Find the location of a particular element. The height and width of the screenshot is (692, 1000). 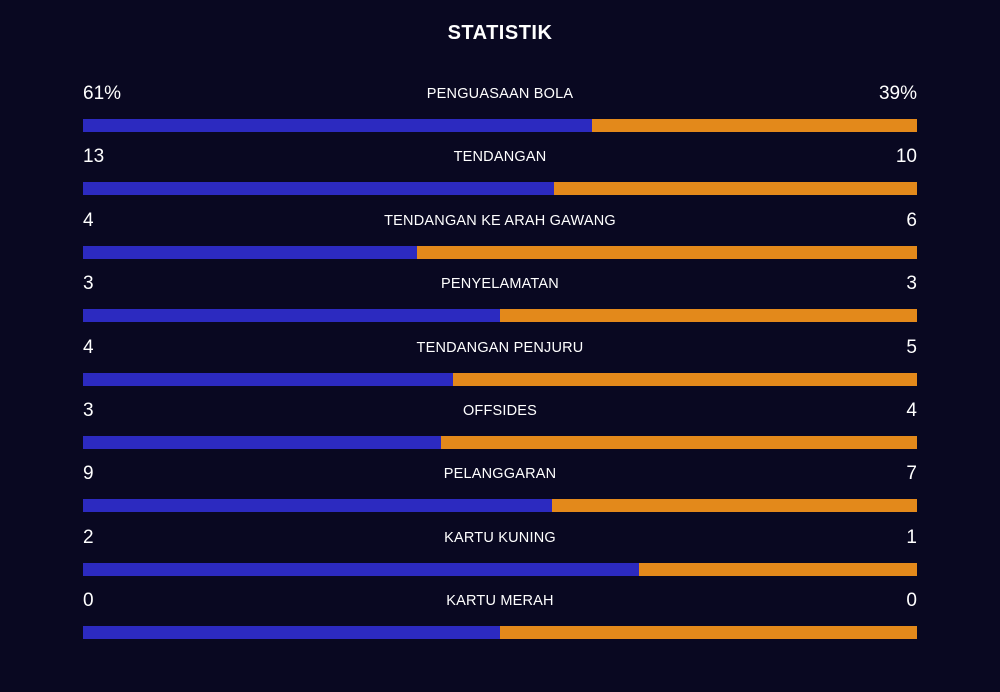

home-value: 9 is located at coordinates (88, 474).